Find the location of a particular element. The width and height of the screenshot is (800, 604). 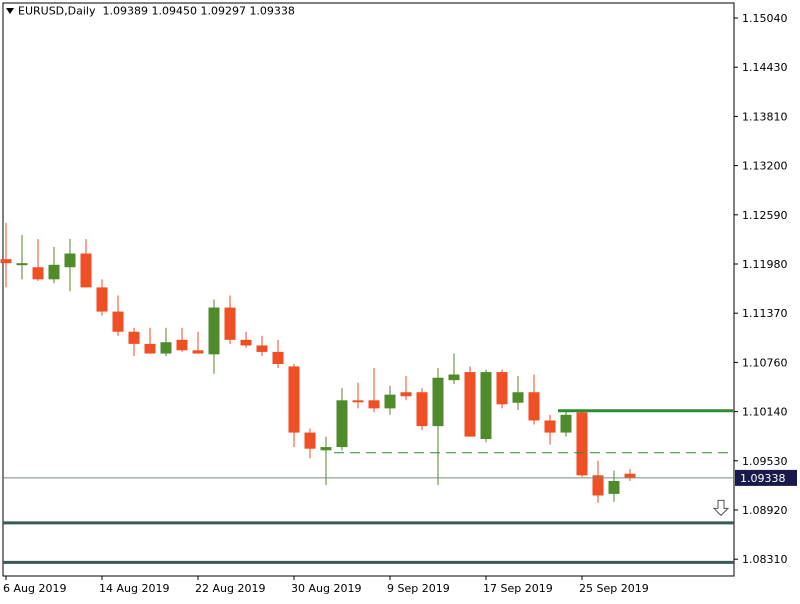

x-tick-label: 9 Sep 2019 is located at coordinates (418, 588).